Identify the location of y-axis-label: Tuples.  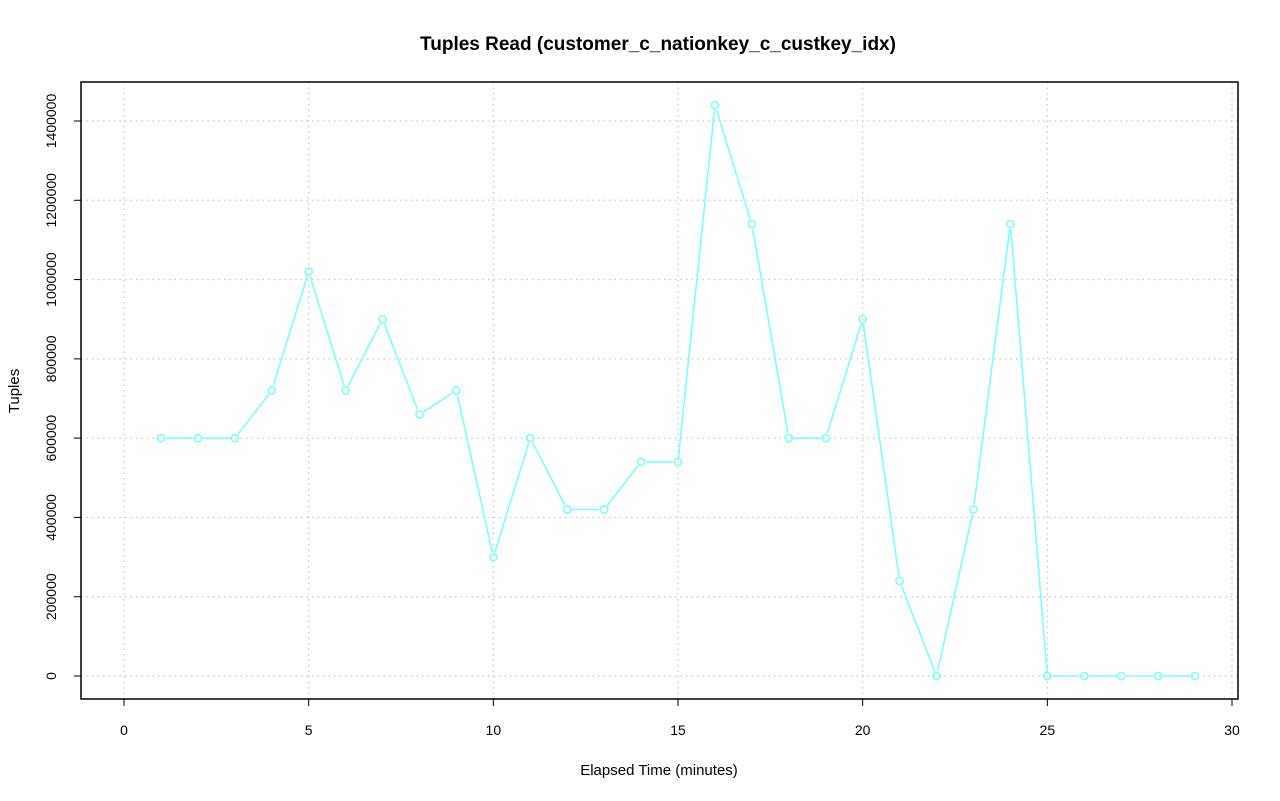
(14, 391).